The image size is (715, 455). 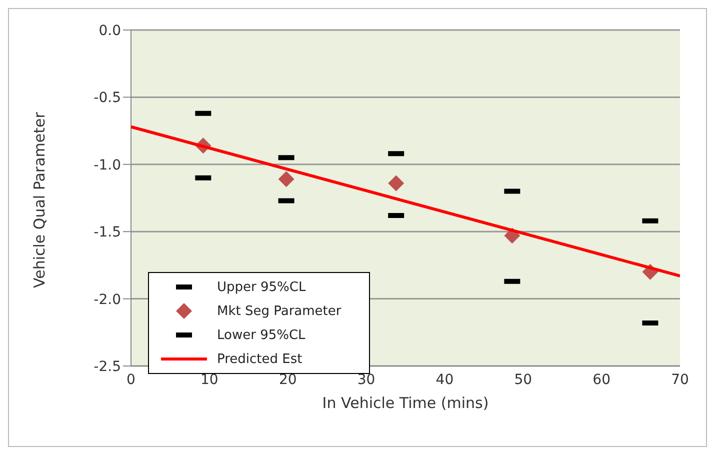 What do you see at coordinates (107, 300) in the screenshot?
I see `y-tick-label: -2.0` at bounding box center [107, 300].